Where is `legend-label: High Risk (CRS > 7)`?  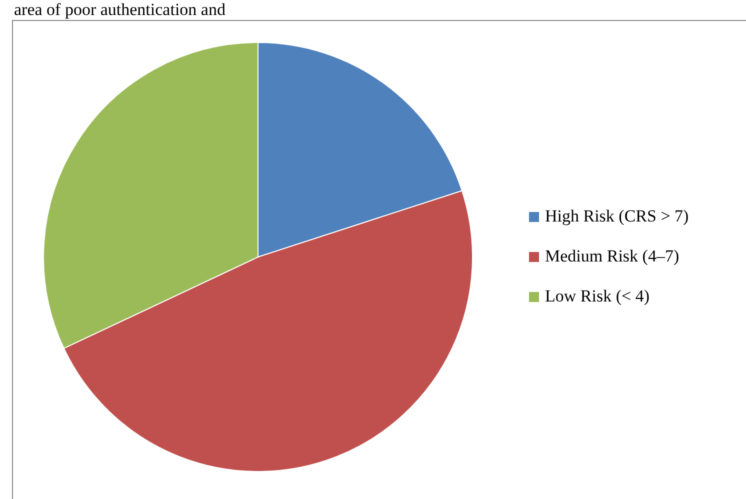
legend-label: High Risk (CRS > 7) is located at coordinates (617, 216).